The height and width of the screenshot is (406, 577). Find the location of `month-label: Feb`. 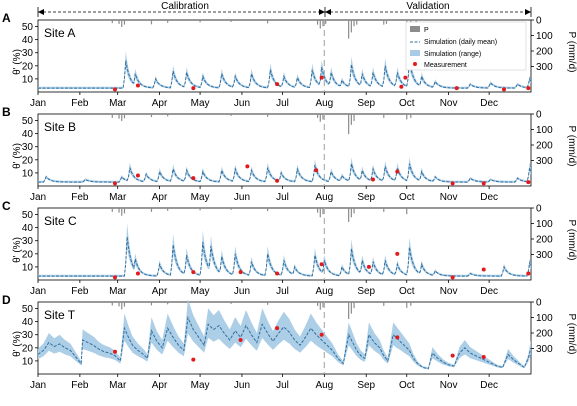

month-label: Feb is located at coordinates (80, 385).